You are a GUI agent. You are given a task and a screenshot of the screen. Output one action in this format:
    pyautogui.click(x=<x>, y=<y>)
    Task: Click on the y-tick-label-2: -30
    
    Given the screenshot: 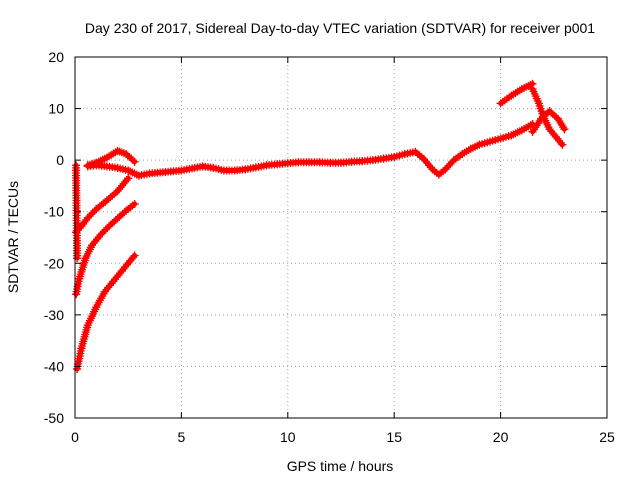 What is the action you would take?
    pyautogui.click(x=54, y=315)
    